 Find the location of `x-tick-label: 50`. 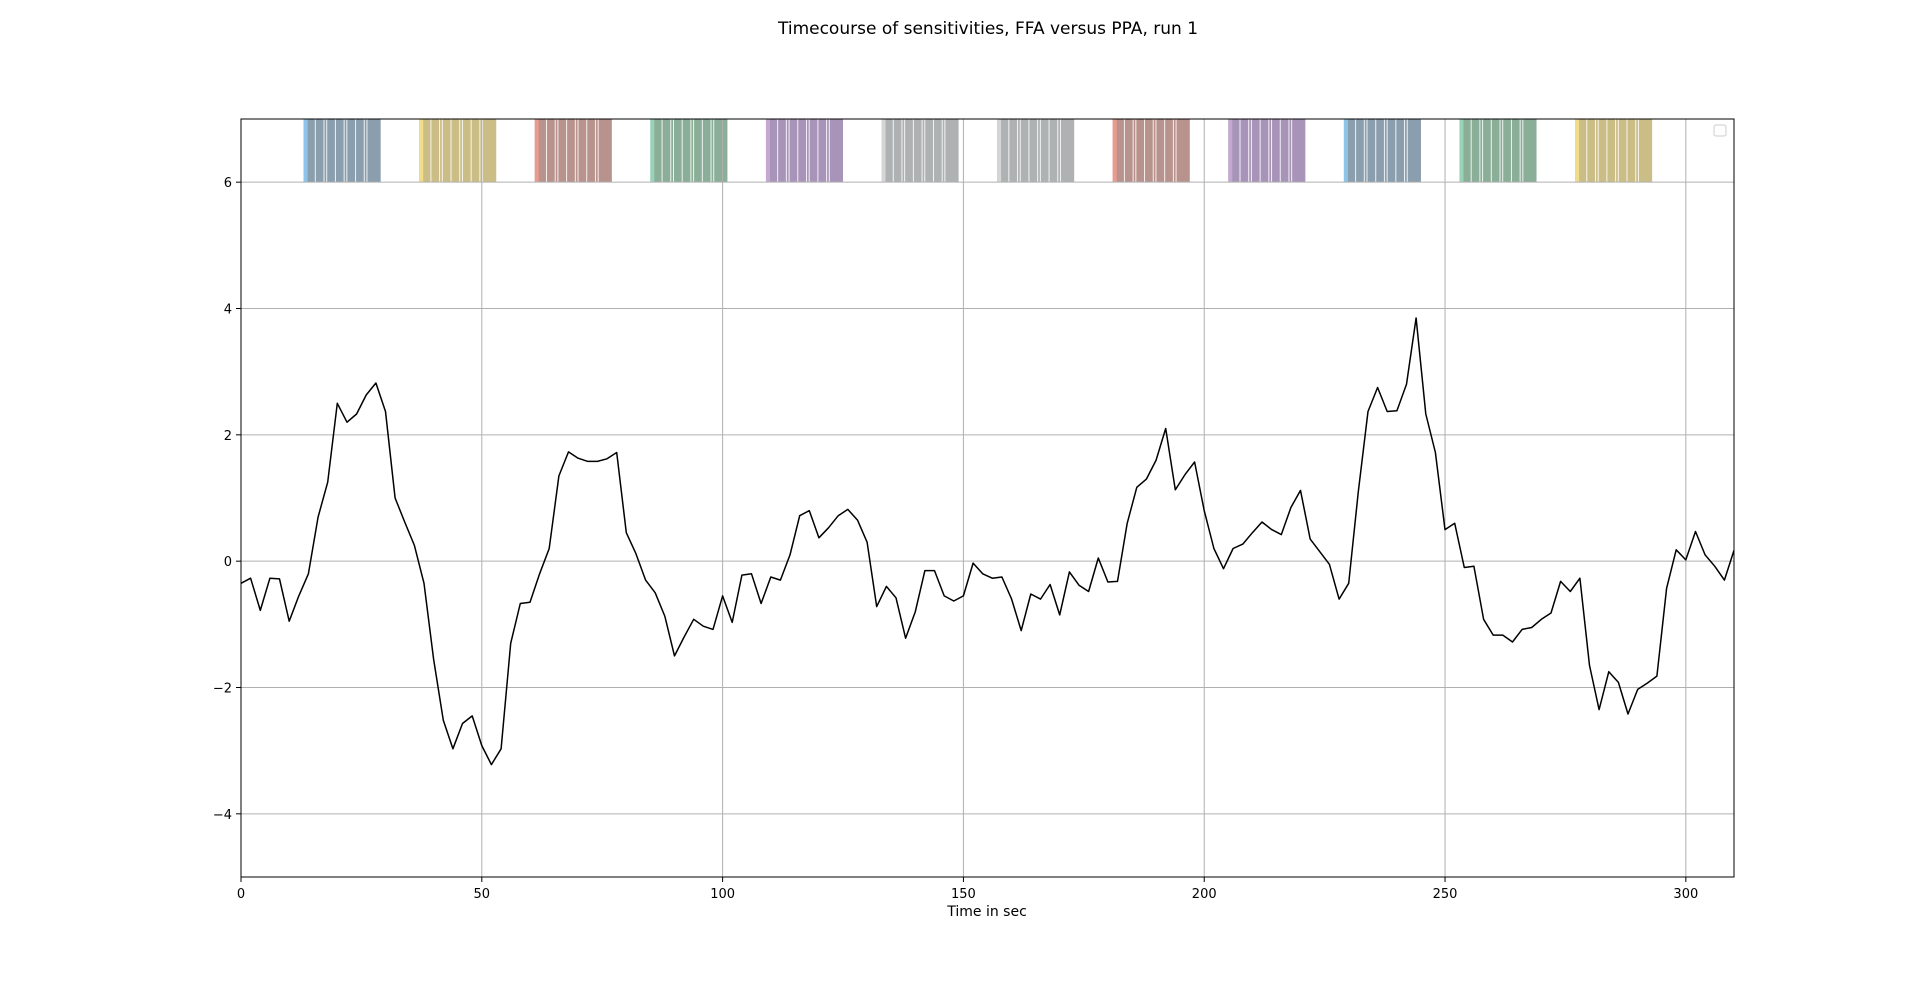

x-tick-label: 50 is located at coordinates (482, 894).